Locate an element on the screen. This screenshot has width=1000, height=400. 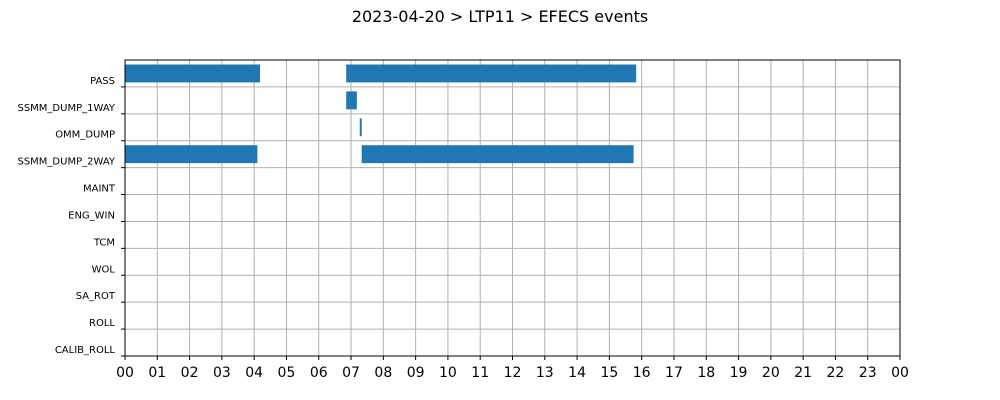
x-tick-label: 09 is located at coordinates (416, 373).